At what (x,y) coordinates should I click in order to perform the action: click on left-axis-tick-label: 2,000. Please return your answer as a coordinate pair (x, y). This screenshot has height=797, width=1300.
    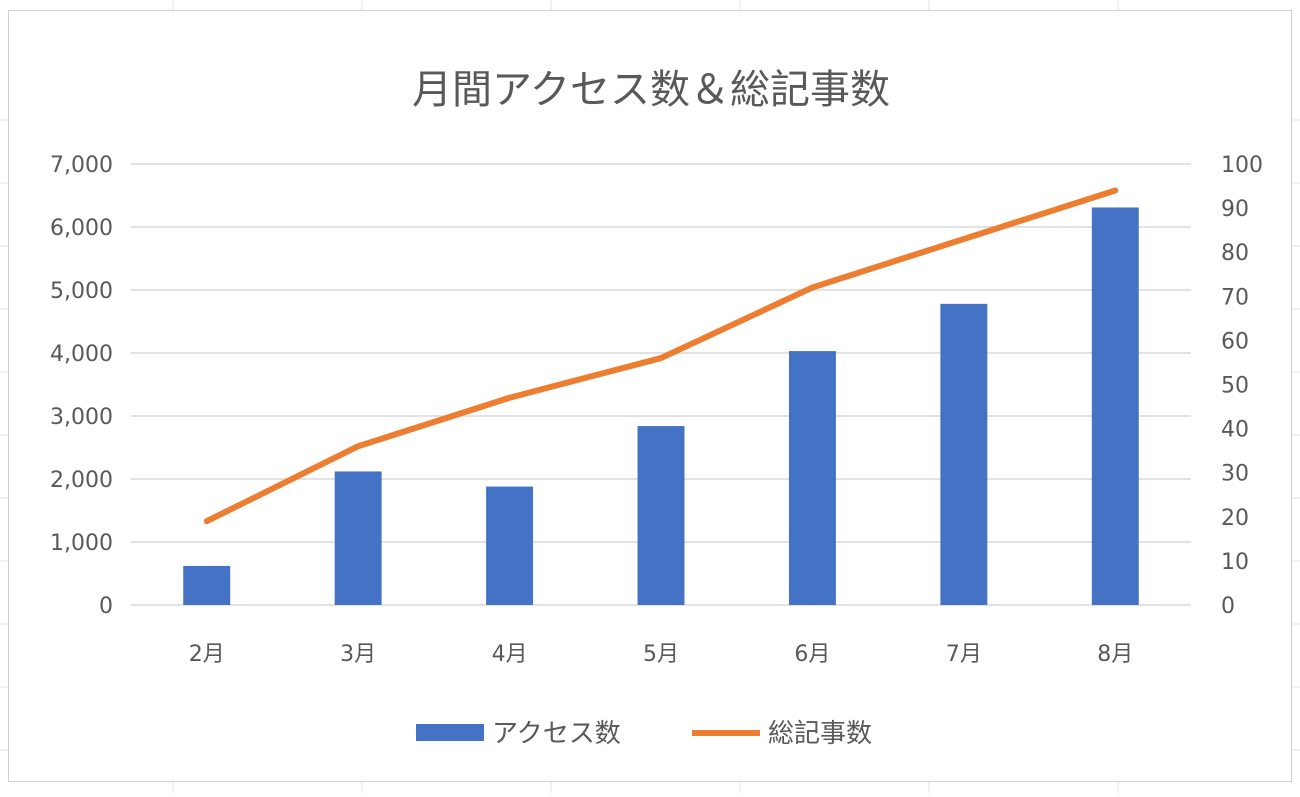
    Looking at the image, I should click on (81, 480).